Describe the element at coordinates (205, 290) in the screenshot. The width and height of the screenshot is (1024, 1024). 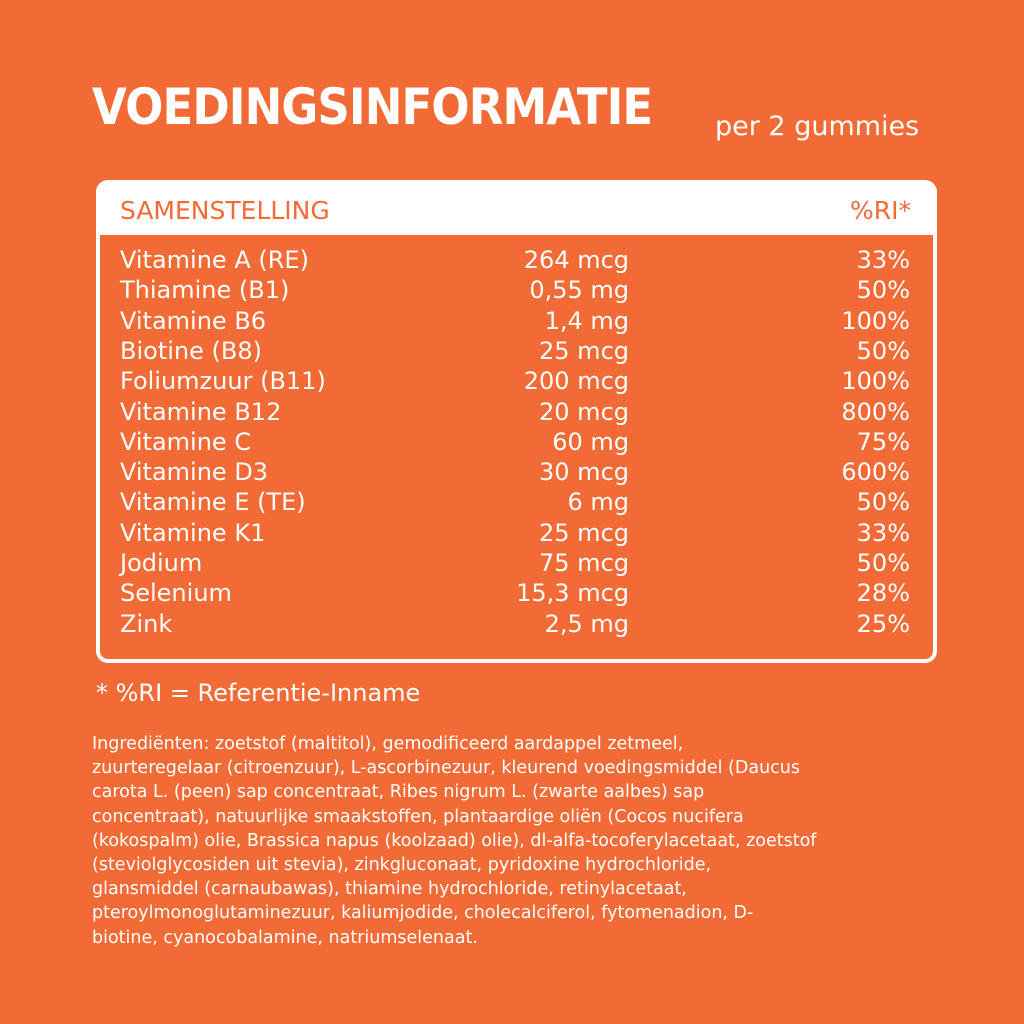
I see `nutrient-name: Thiamine (B1)` at that location.